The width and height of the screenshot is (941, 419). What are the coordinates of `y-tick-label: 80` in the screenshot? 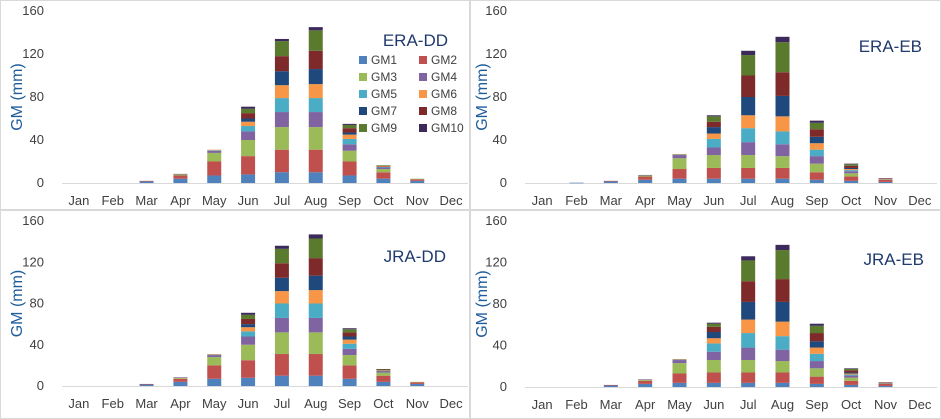 It's located at (37, 96).